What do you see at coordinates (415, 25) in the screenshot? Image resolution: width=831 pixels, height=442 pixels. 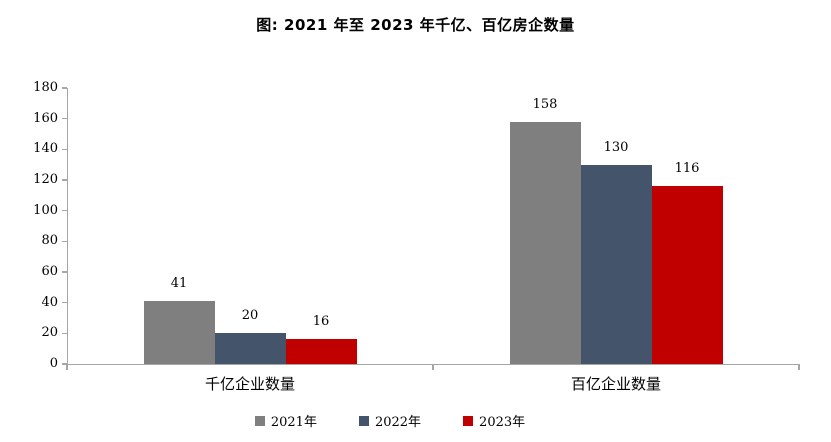 I see `chart-title: 图: 2021 年至 2023 年千亿、百亿房企数量` at bounding box center [415, 25].